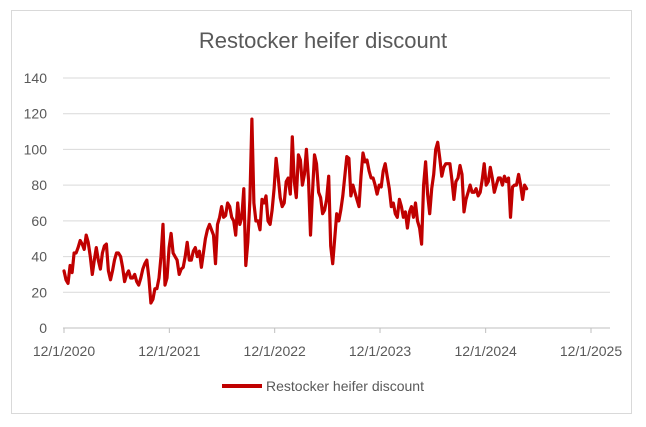 This screenshot has width=646, height=427. I want to click on x-tick-label: 12/1/2021, so click(169, 351).